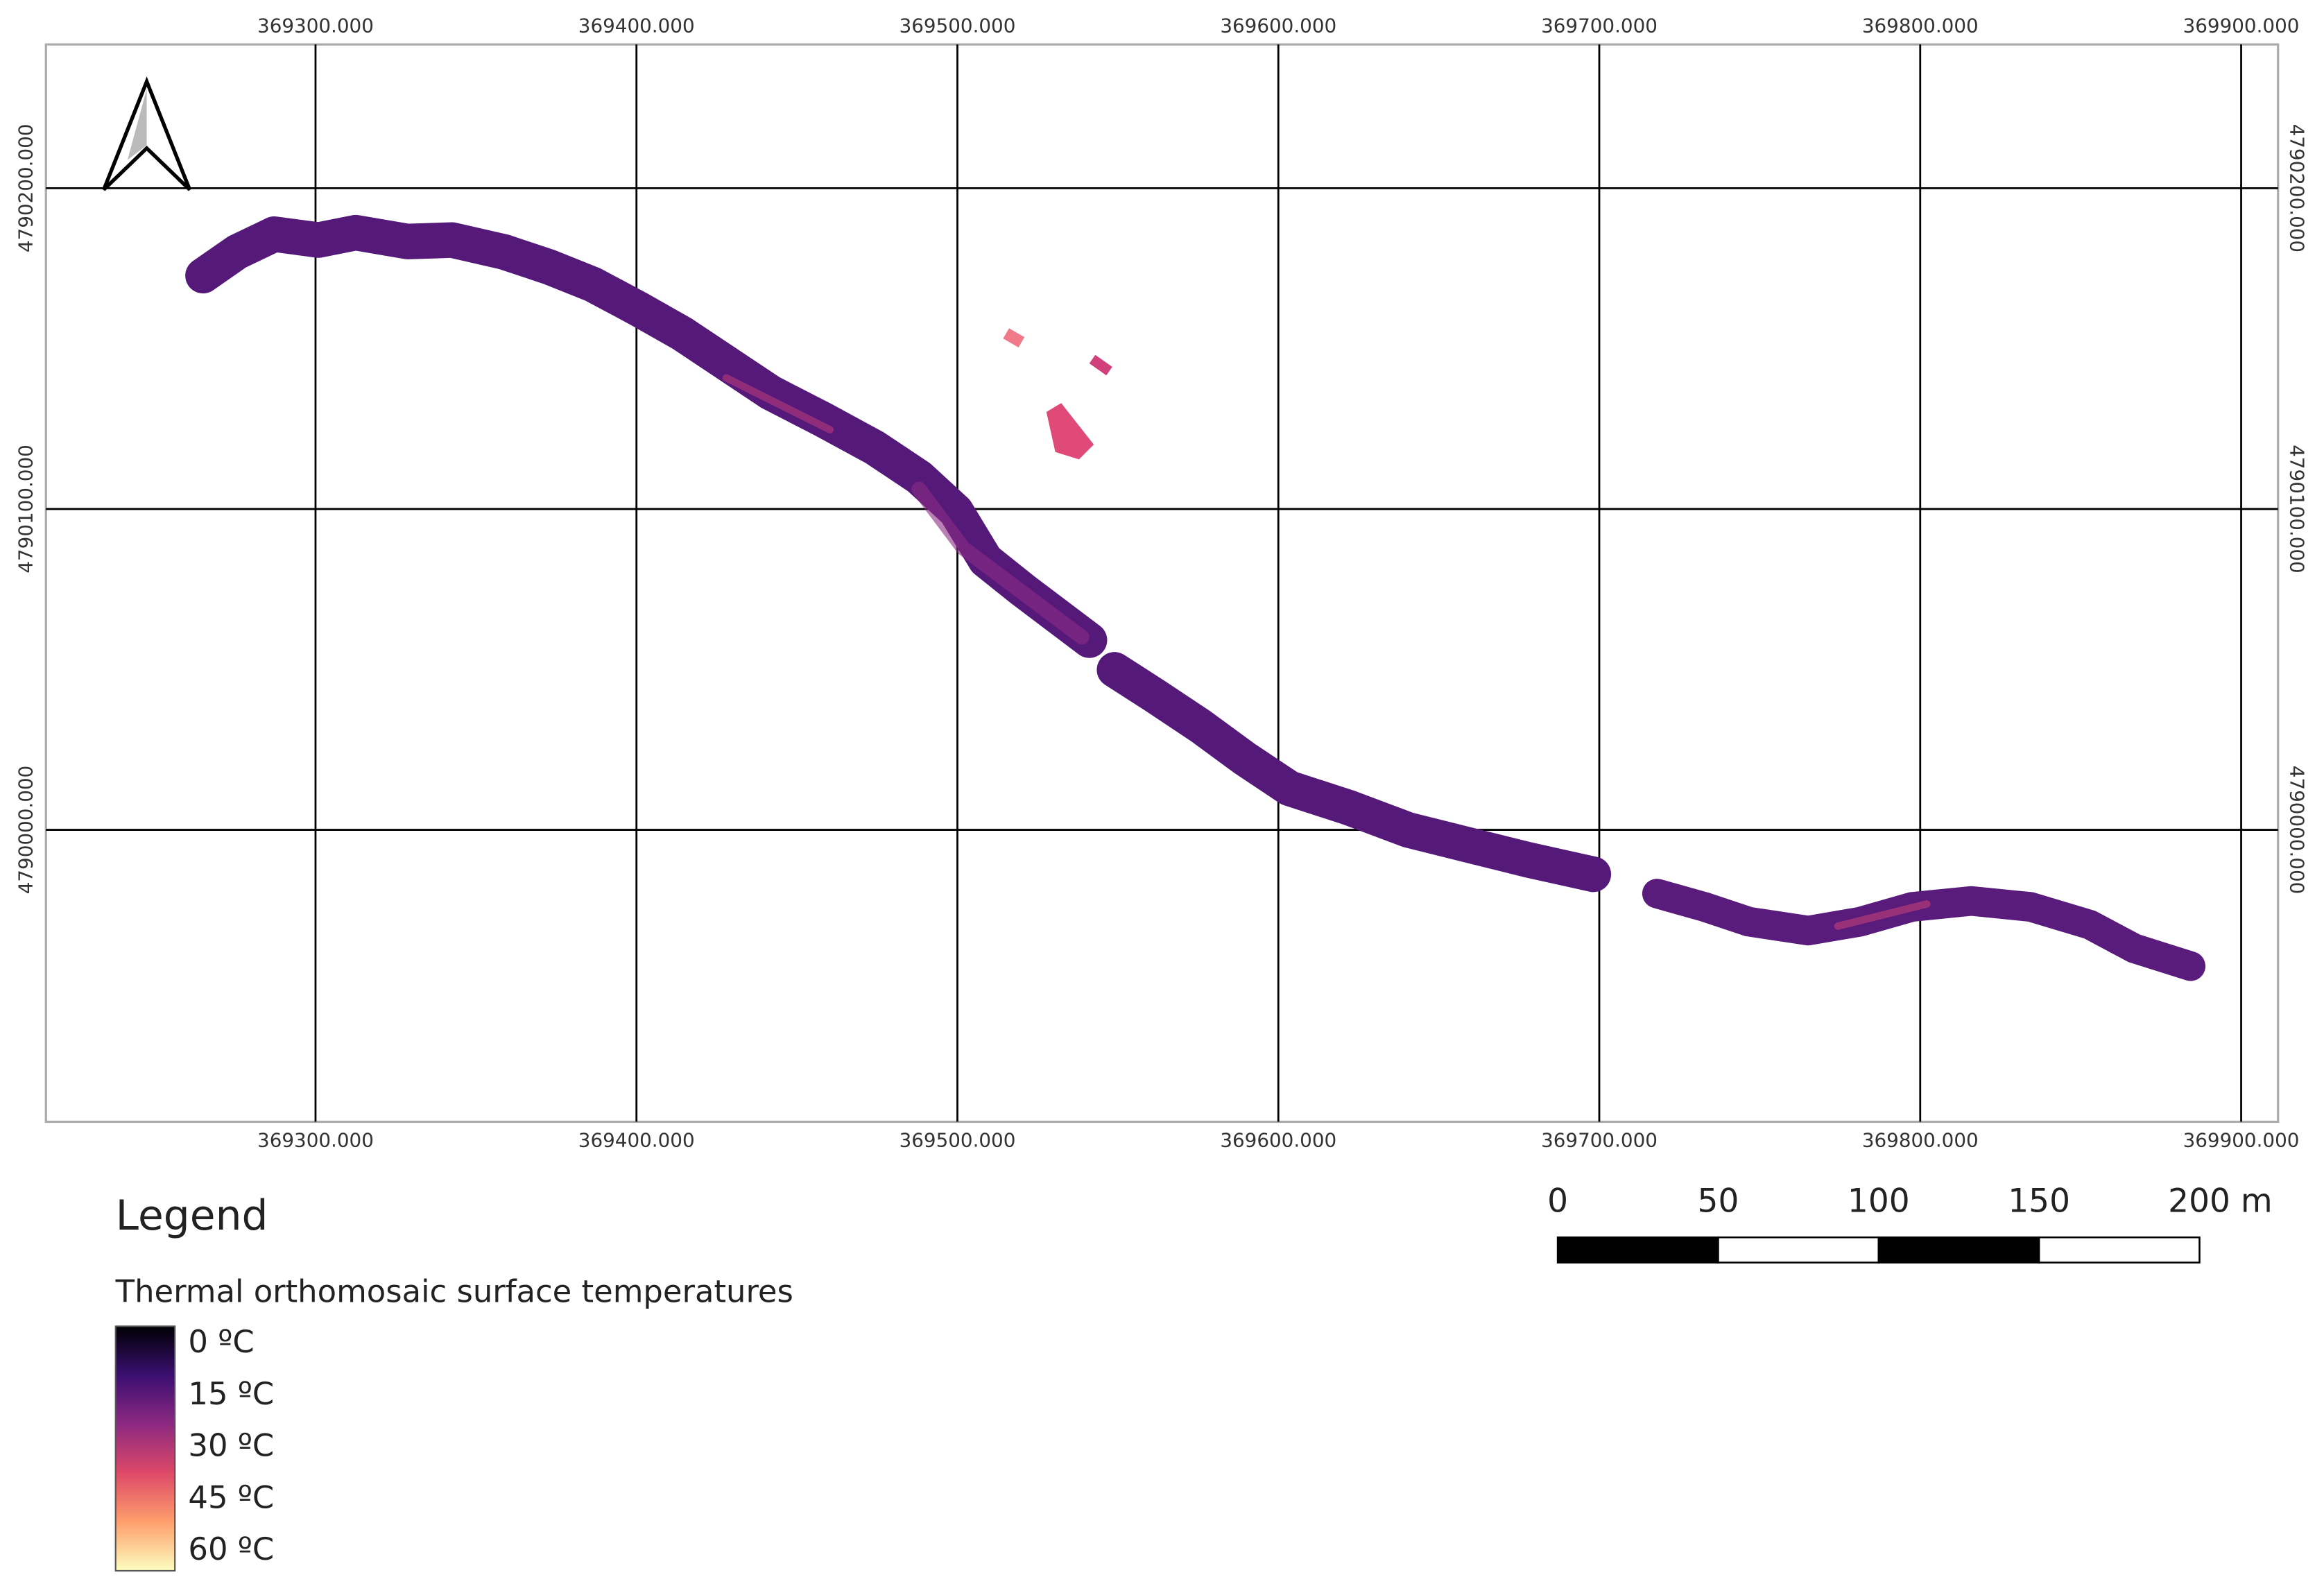 This screenshot has width=2324, height=1593. I want to click on scale-bar-label: 150, so click(2039, 1202).